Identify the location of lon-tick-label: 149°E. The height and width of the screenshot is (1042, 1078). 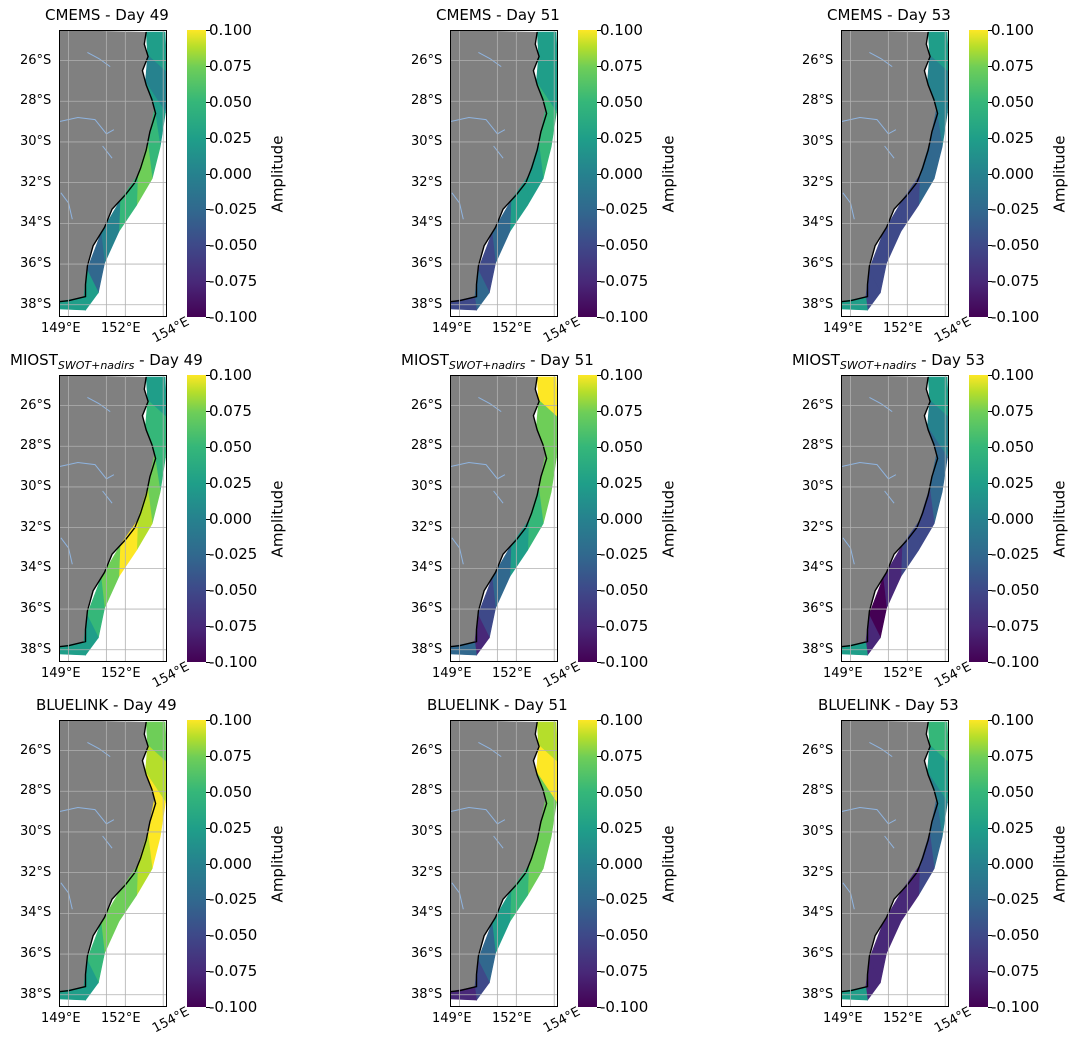
(843, 328).